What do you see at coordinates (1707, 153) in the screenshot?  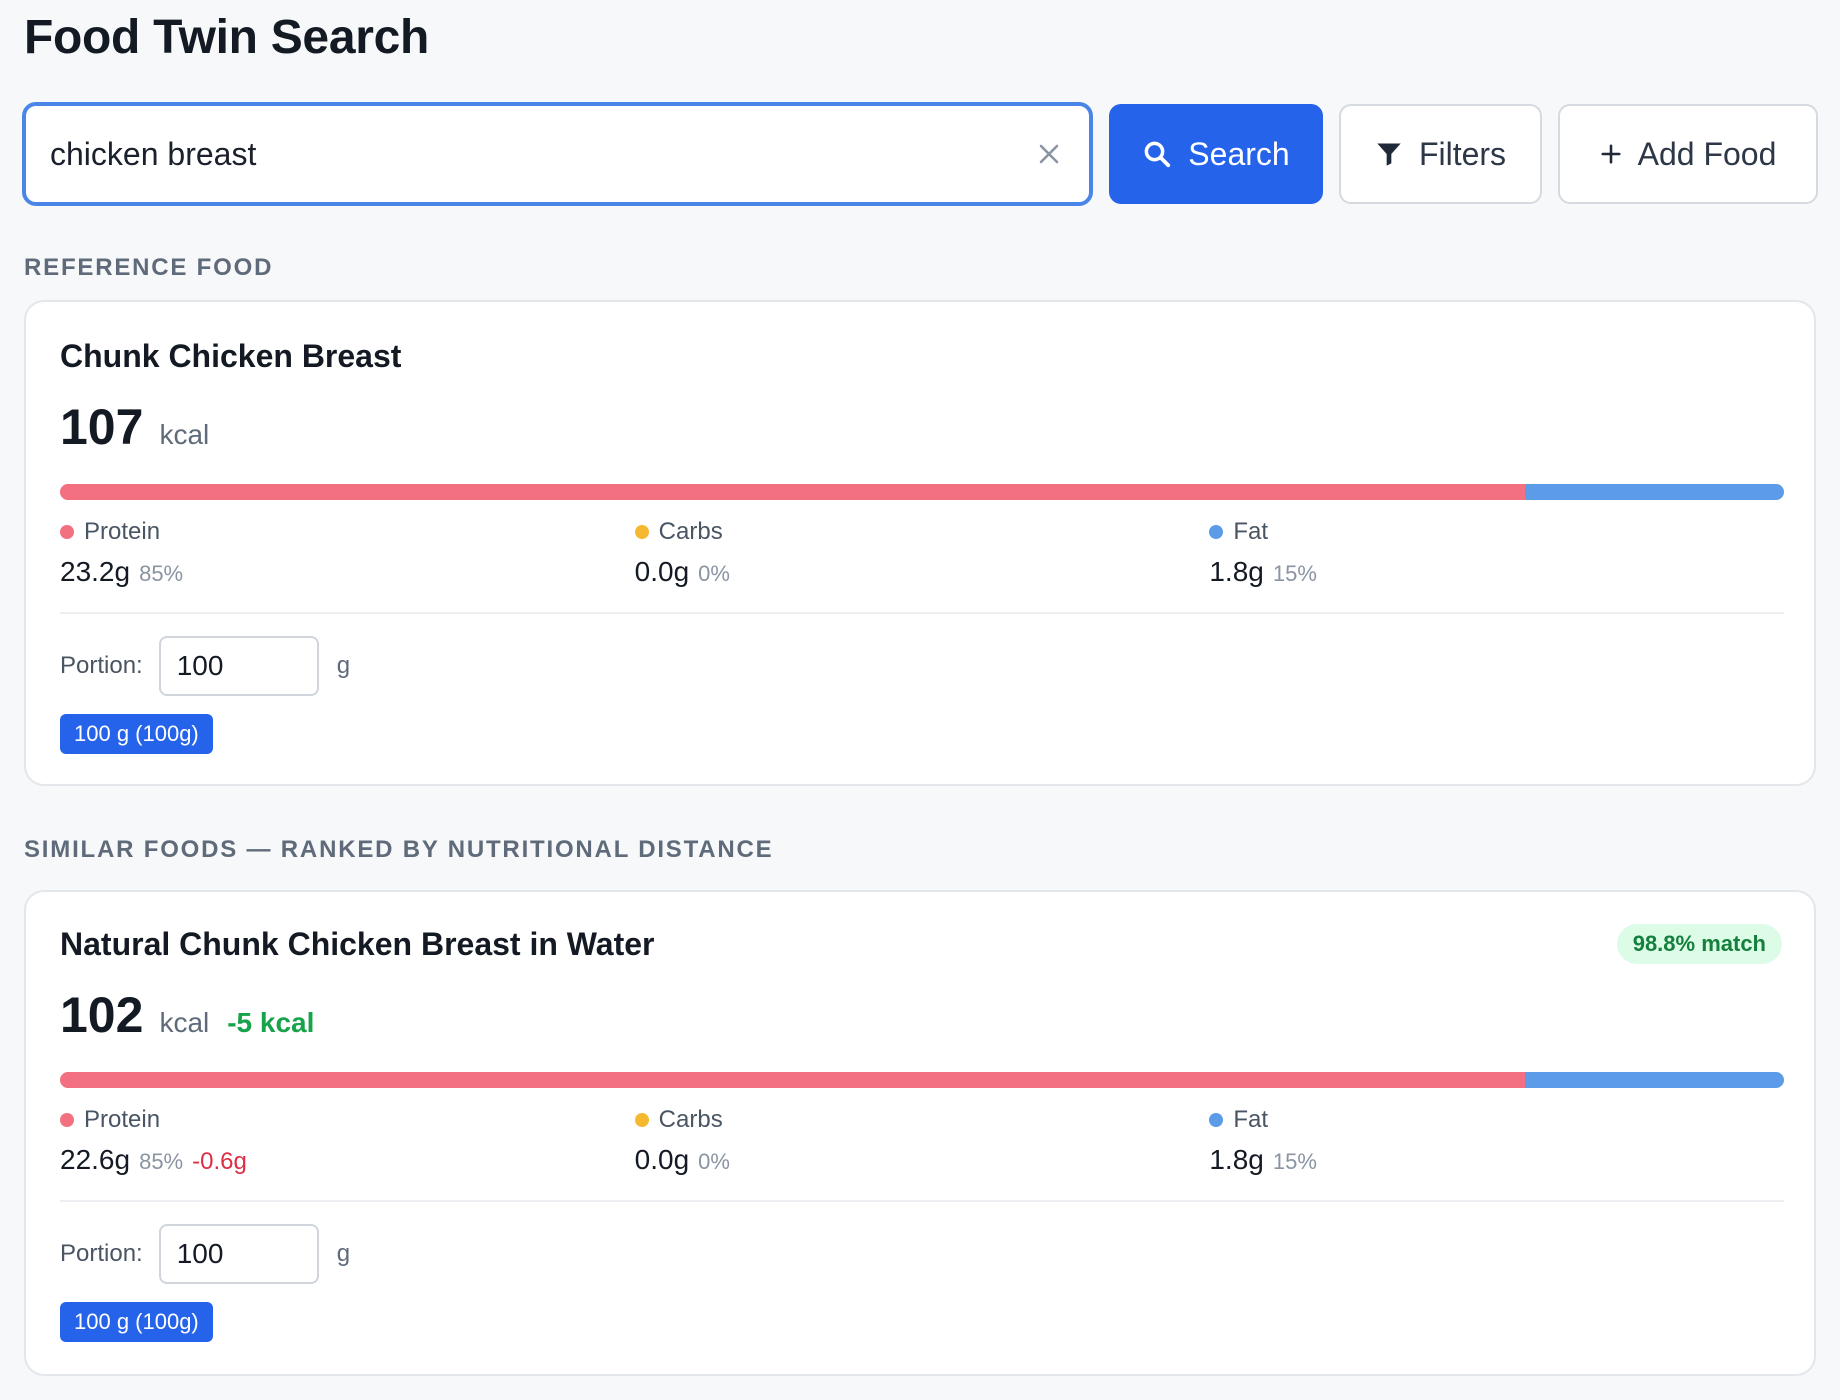 I see `add-food-button-label: Add Food` at bounding box center [1707, 153].